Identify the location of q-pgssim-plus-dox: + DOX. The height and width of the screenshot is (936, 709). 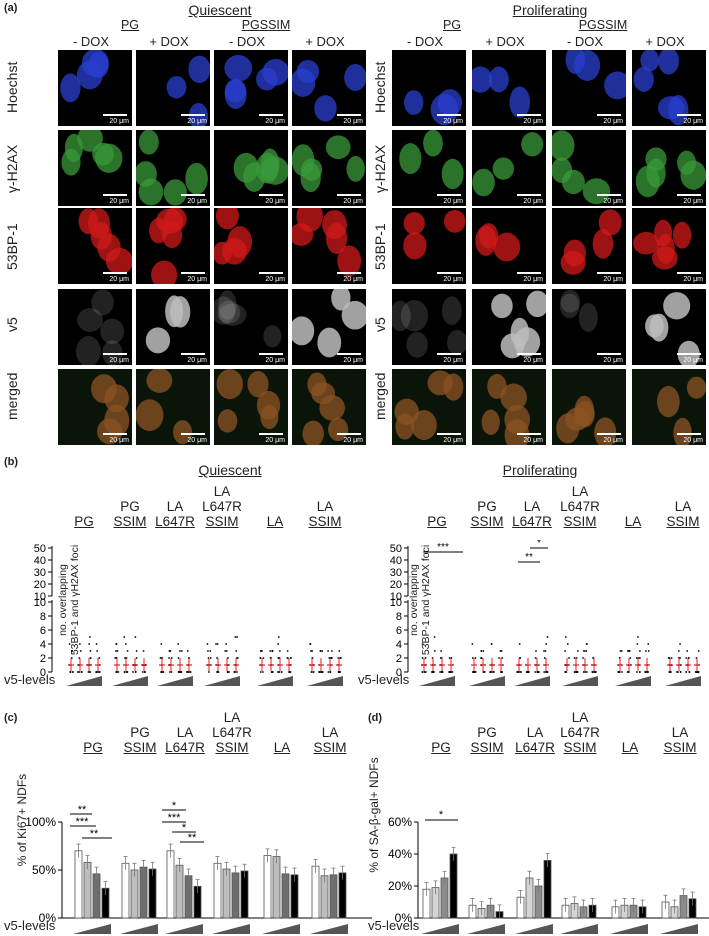
(325, 41).